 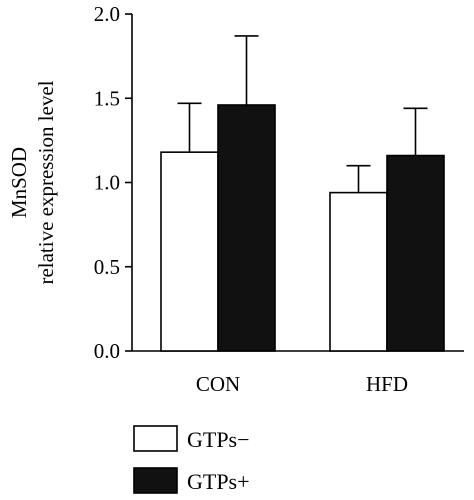 I want to click on x-tick-labels: CON HFD, so click(x=302, y=384).